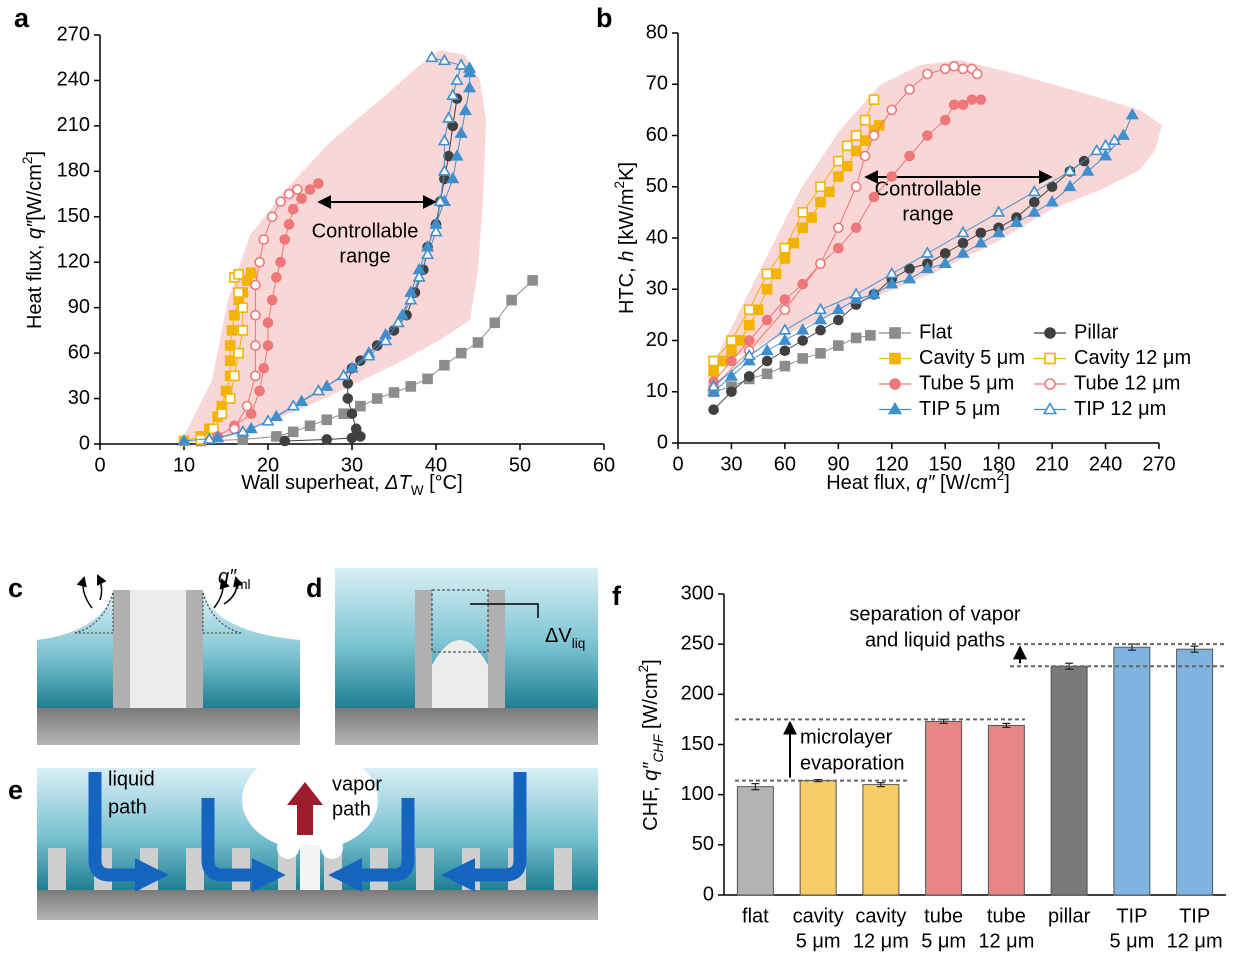 This screenshot has height=958, width=1239. I want to click on y-tick-label: 100, so click(697, 794).